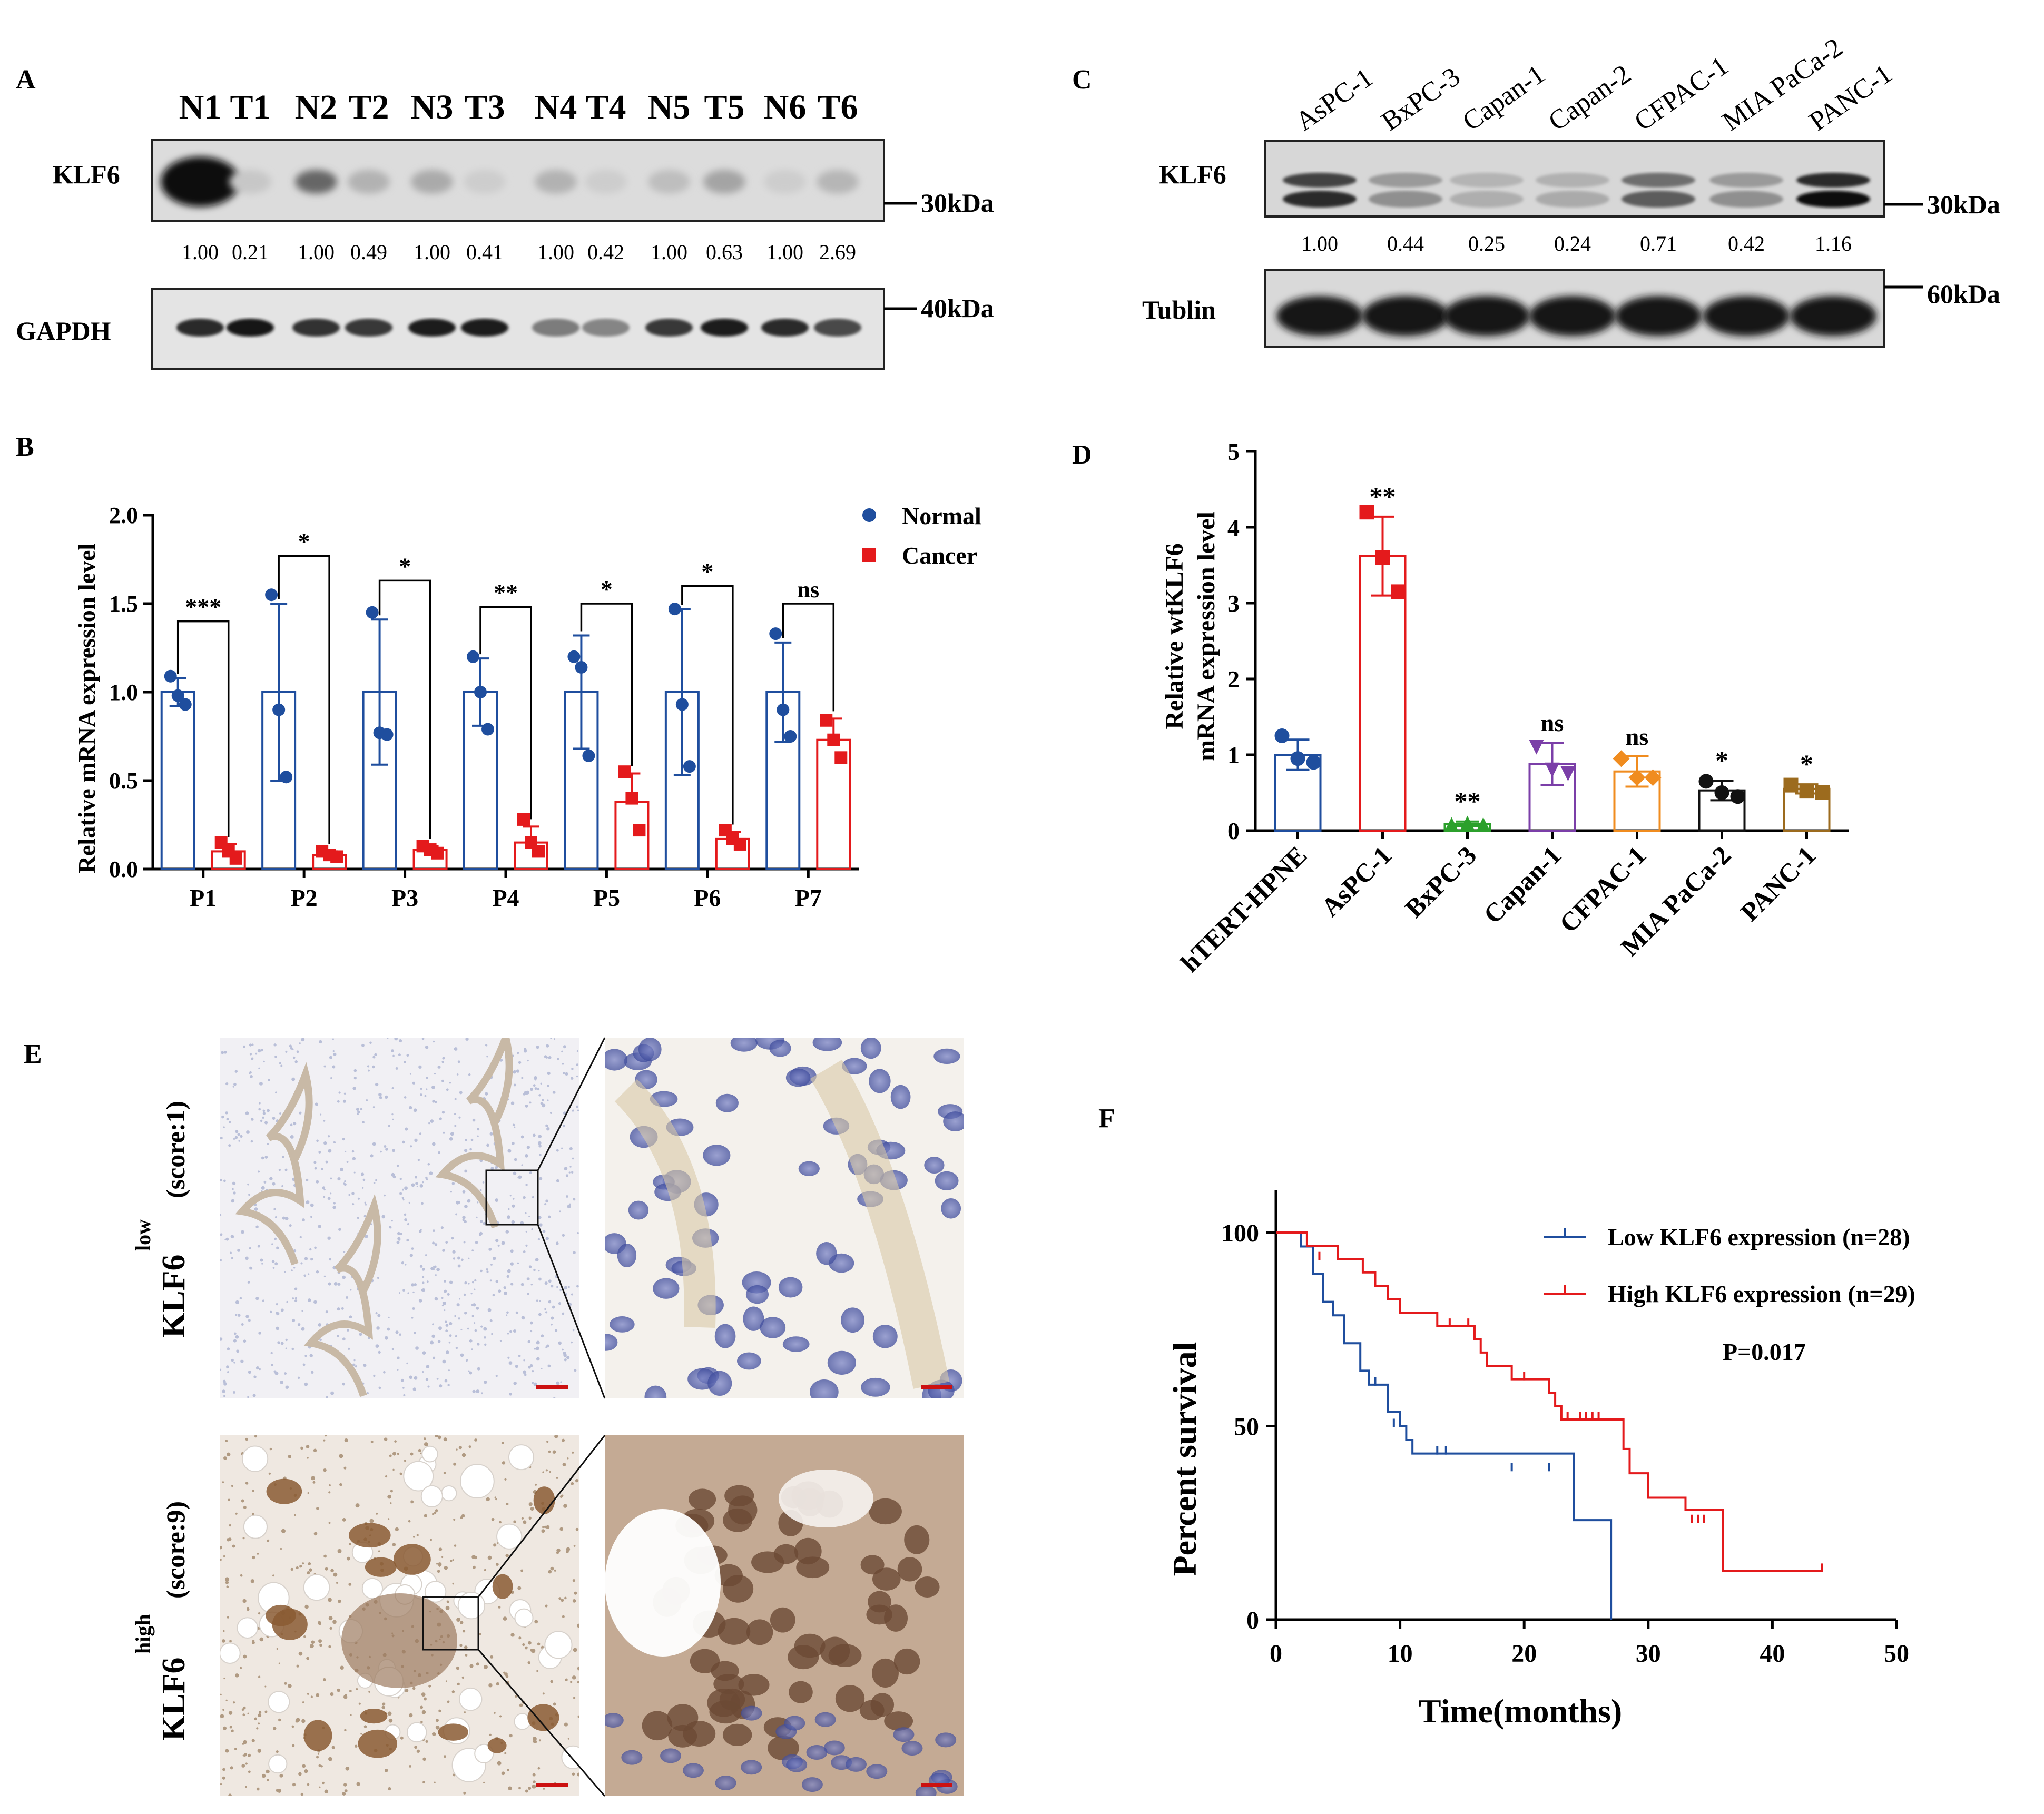 This screenshot has width=2044, height=1814. What do you see at coordinates (186, 704) in the screenshot?
I see `point-normal` at bounding box center [186, 704].